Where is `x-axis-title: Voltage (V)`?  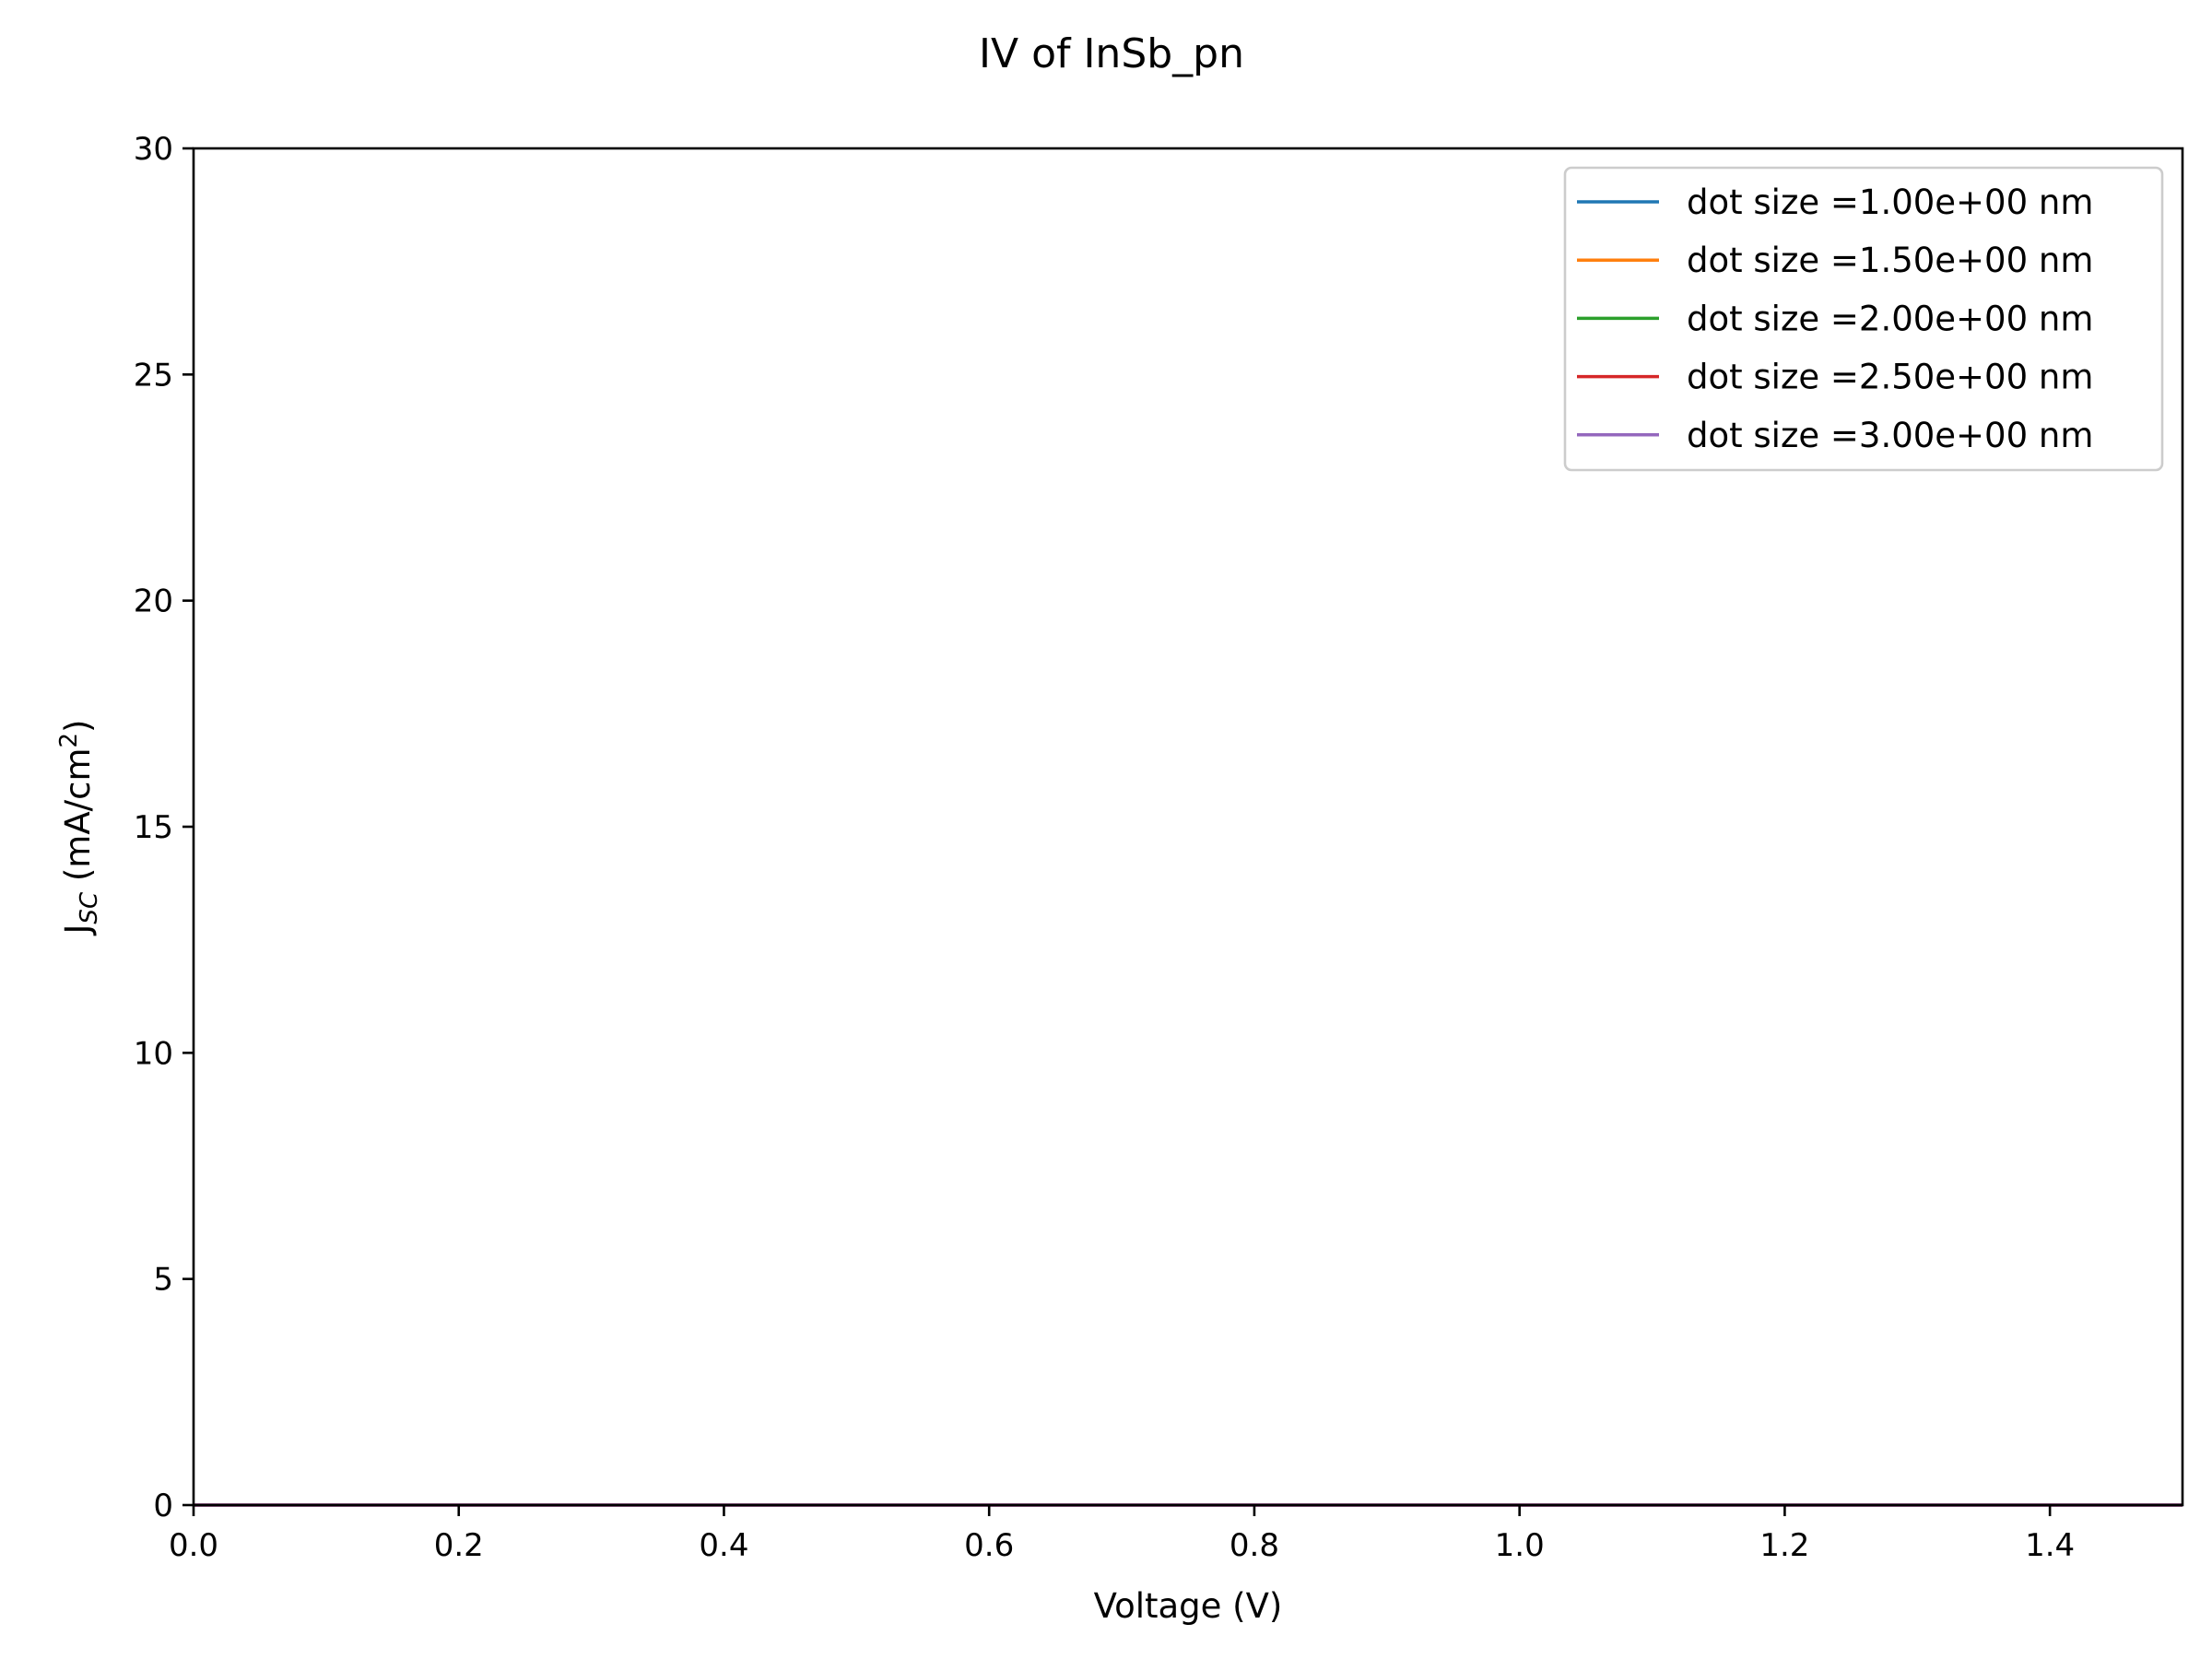 x-axis-title: Voltage (V) is located at coordinates (1188, 1606).